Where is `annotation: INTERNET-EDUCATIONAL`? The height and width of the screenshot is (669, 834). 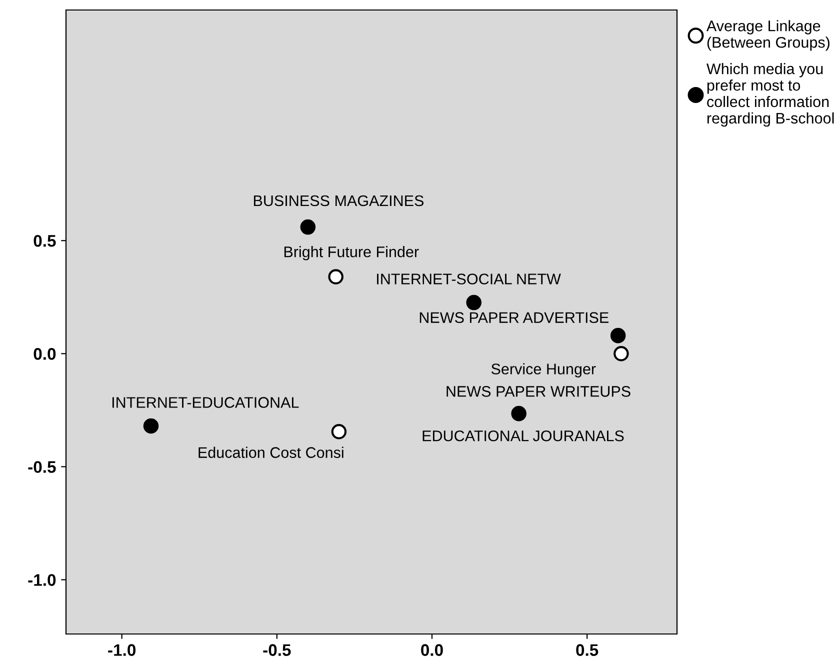 annotation: INTERNET-EDUCATIONAL is located at coordinates (205, 402).